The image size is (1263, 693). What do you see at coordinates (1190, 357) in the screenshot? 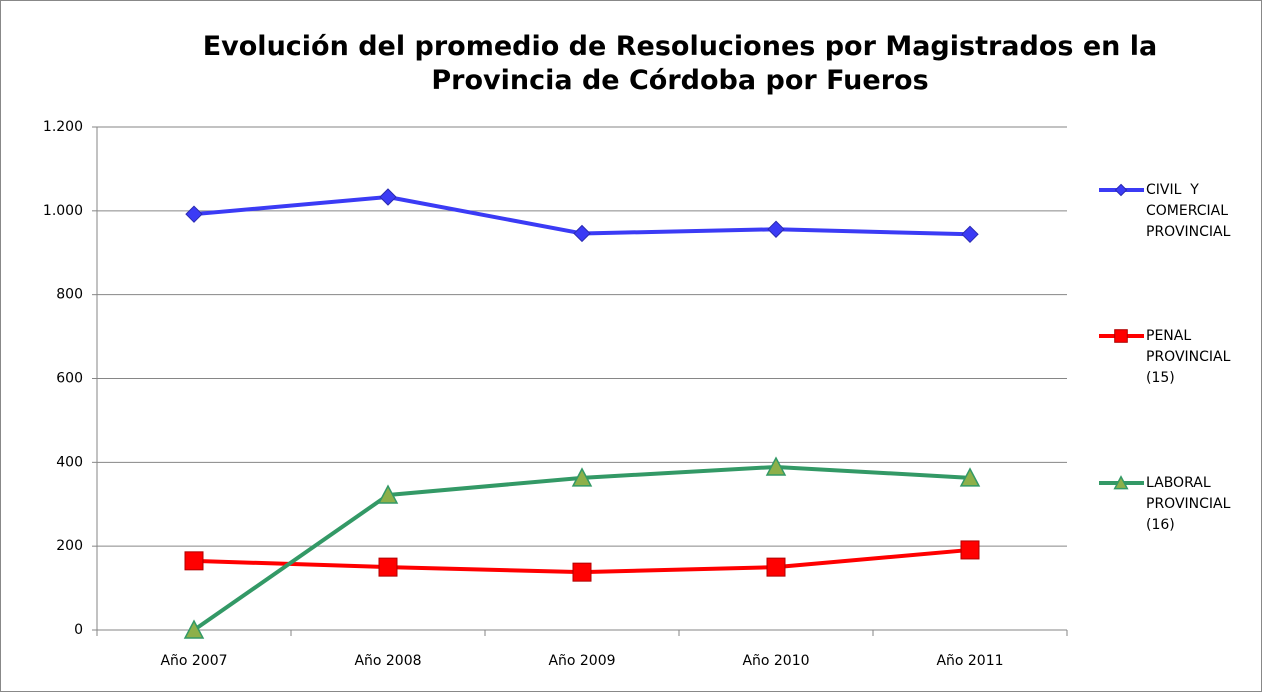
I see `legend-label: PENAL PROVINCIAL (15)` at bounding box center [1190, 357].